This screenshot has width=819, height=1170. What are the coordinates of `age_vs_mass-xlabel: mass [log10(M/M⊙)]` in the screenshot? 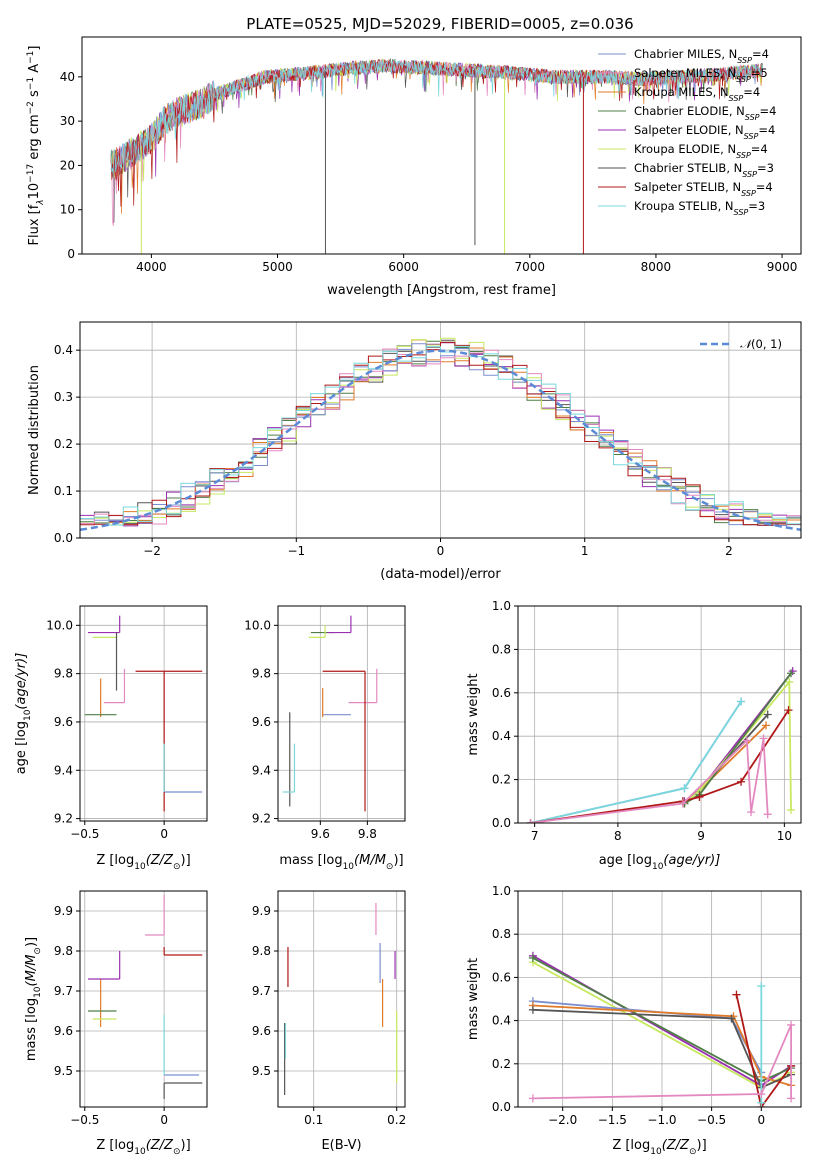 It's located at (341, 862).